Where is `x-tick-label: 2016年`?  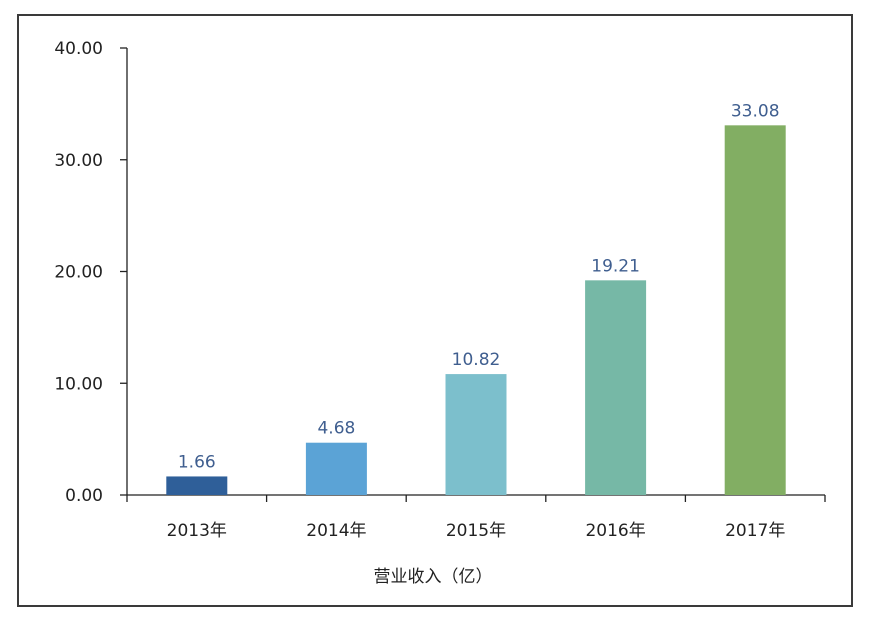 x-tick-label: 2016年 is located at coordinates (615, 531).